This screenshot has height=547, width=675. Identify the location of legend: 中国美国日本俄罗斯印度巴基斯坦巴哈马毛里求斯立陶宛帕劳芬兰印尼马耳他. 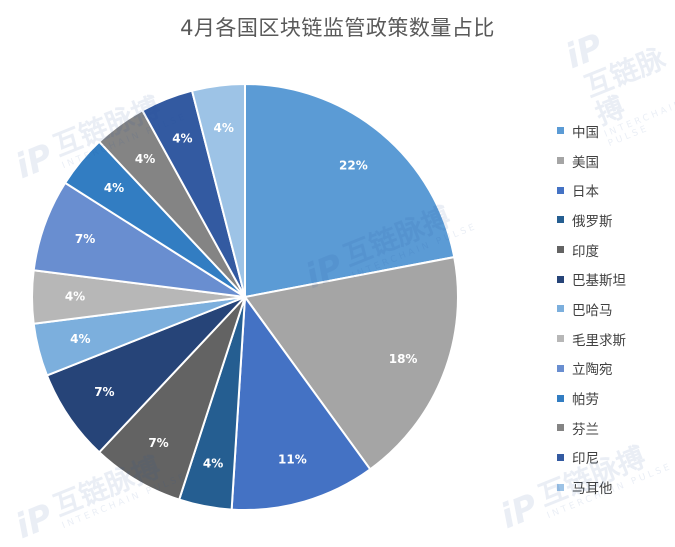
(591, 309).